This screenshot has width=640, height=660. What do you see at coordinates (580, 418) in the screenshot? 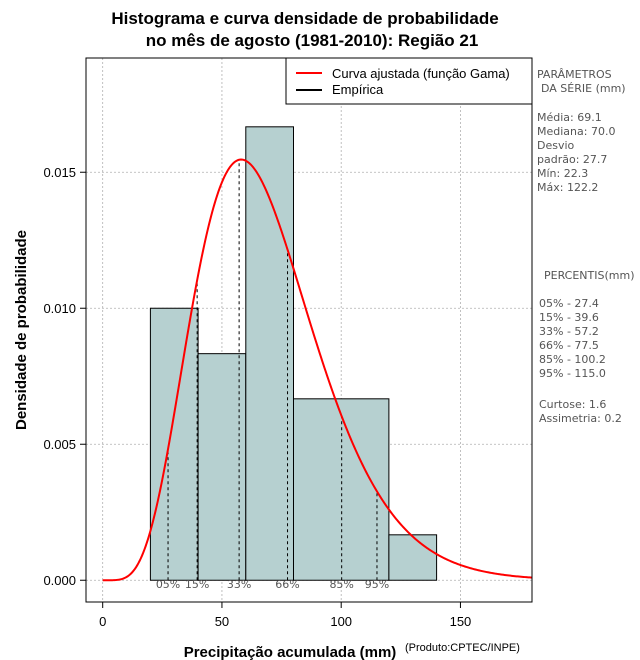
I see `stat-assimetria: Assimetria: 0.2` at bounding box center [580, 418].